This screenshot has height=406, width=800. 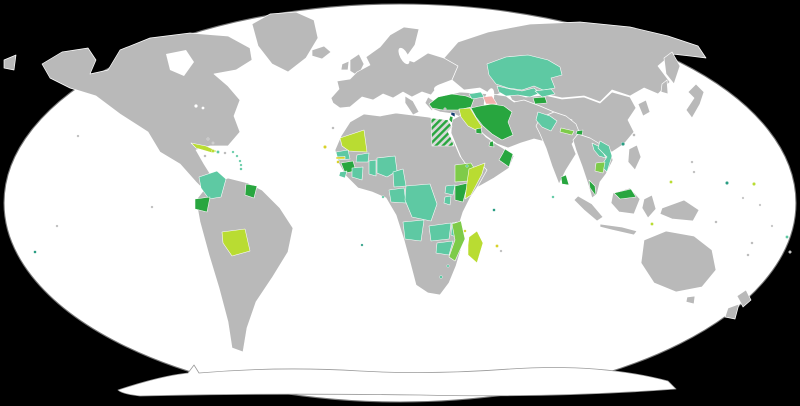 I want to click on country-palau, so click(x=671, y=182).